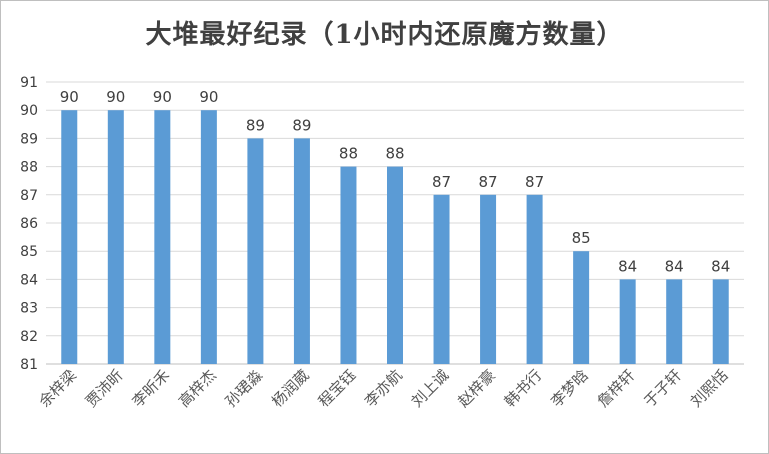  Describe the element at coordinates (197, 388) in the screenshot. I see `x-tick-label: 高梓杰` at that location.